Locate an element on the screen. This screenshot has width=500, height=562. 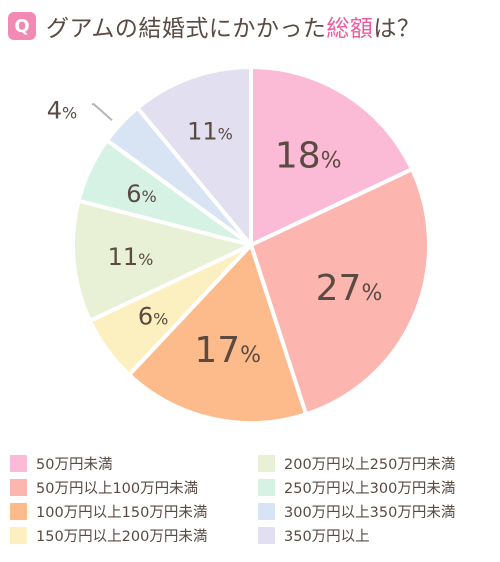
title-text: グアムの結婚式にかかった is located at coordinates (186, 29).